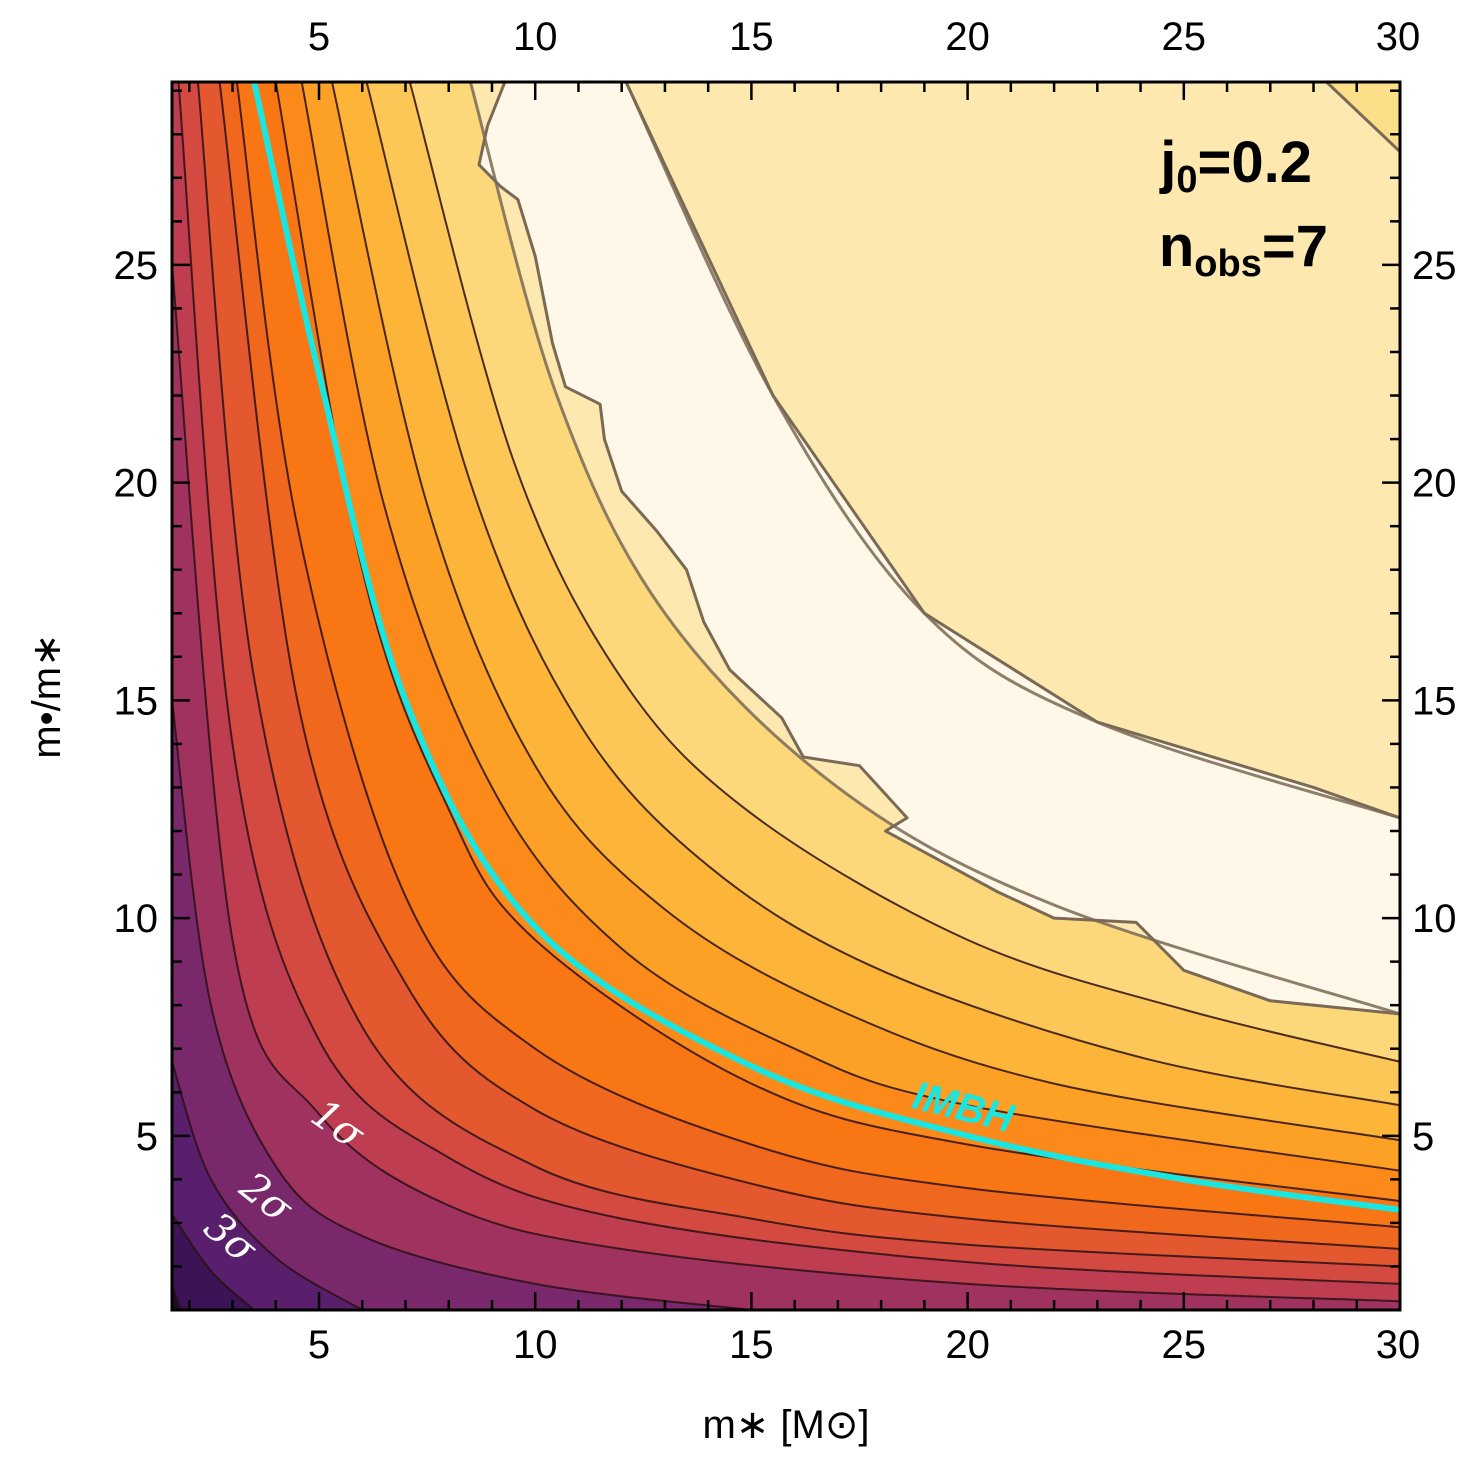  What do you see at coordinates (1295, 246) in the screenshot?
I see `nobs-value: =7` at bounding box center [1295, 246].